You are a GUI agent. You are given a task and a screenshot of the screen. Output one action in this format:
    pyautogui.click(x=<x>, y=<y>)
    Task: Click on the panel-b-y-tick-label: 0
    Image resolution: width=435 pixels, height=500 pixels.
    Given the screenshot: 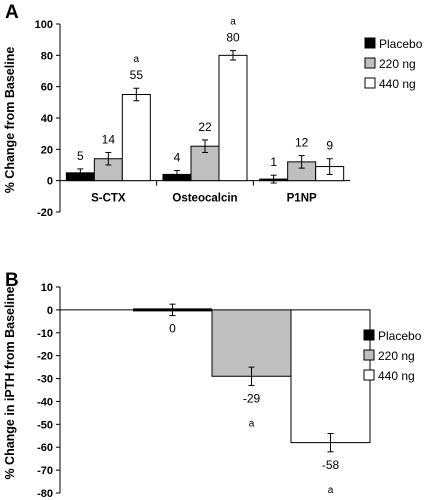 What is the action you would take?
    pyautogui.click(x=50, y=311)
    